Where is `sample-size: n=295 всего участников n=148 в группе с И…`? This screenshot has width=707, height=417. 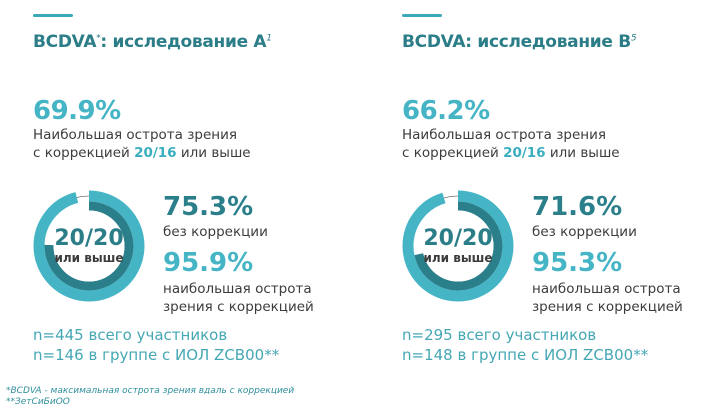
sample-size: n=295 всего участников n=148 в группе с И… is located at coordinates (525, 345).